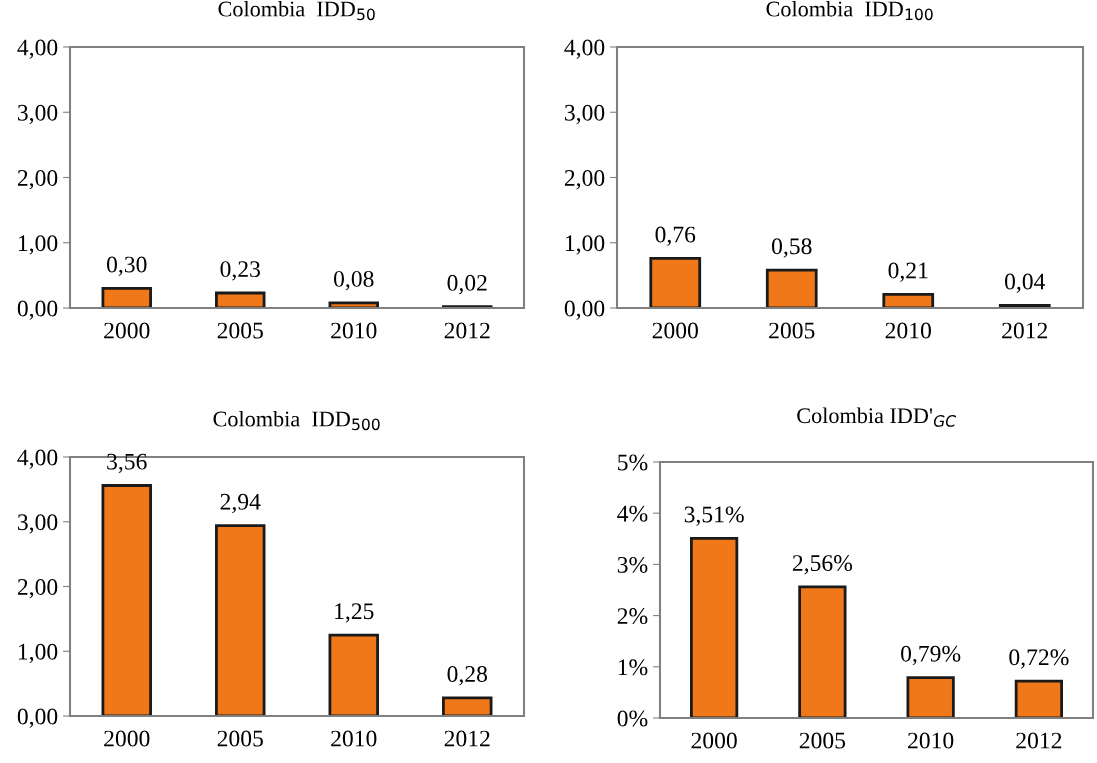  What do you see at coordinates (240, 271) in the screenshot?
I see `data-label: 0,23` at bounding box center [240, 271].